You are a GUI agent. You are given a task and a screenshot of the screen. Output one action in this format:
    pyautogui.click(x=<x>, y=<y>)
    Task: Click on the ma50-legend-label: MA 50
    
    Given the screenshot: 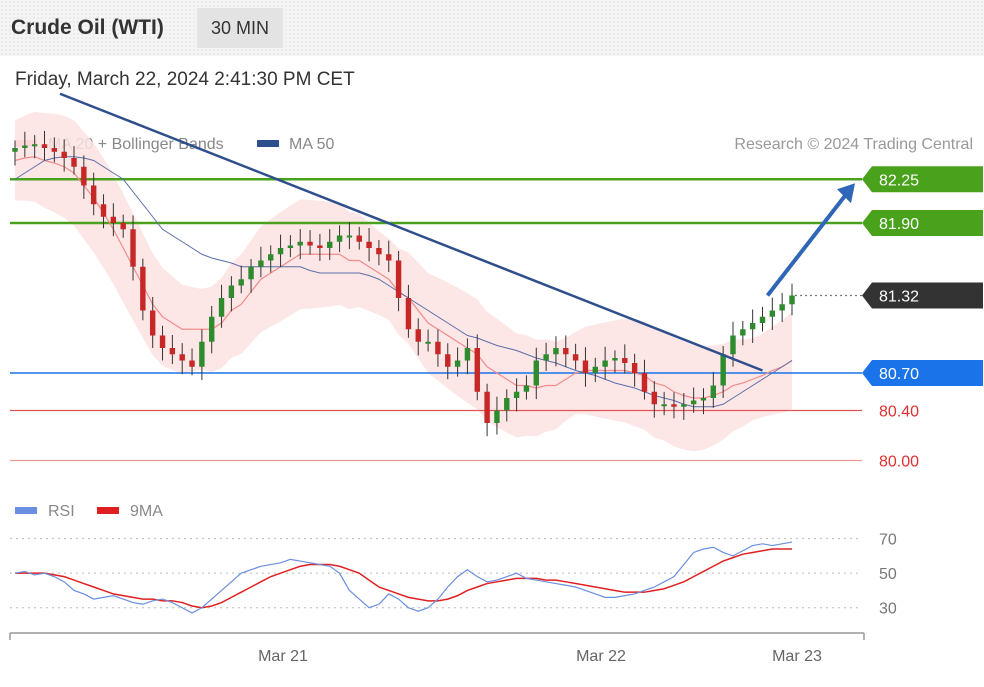 What is the action you would take?
    pyautogui.click(x=311, y=144)
    